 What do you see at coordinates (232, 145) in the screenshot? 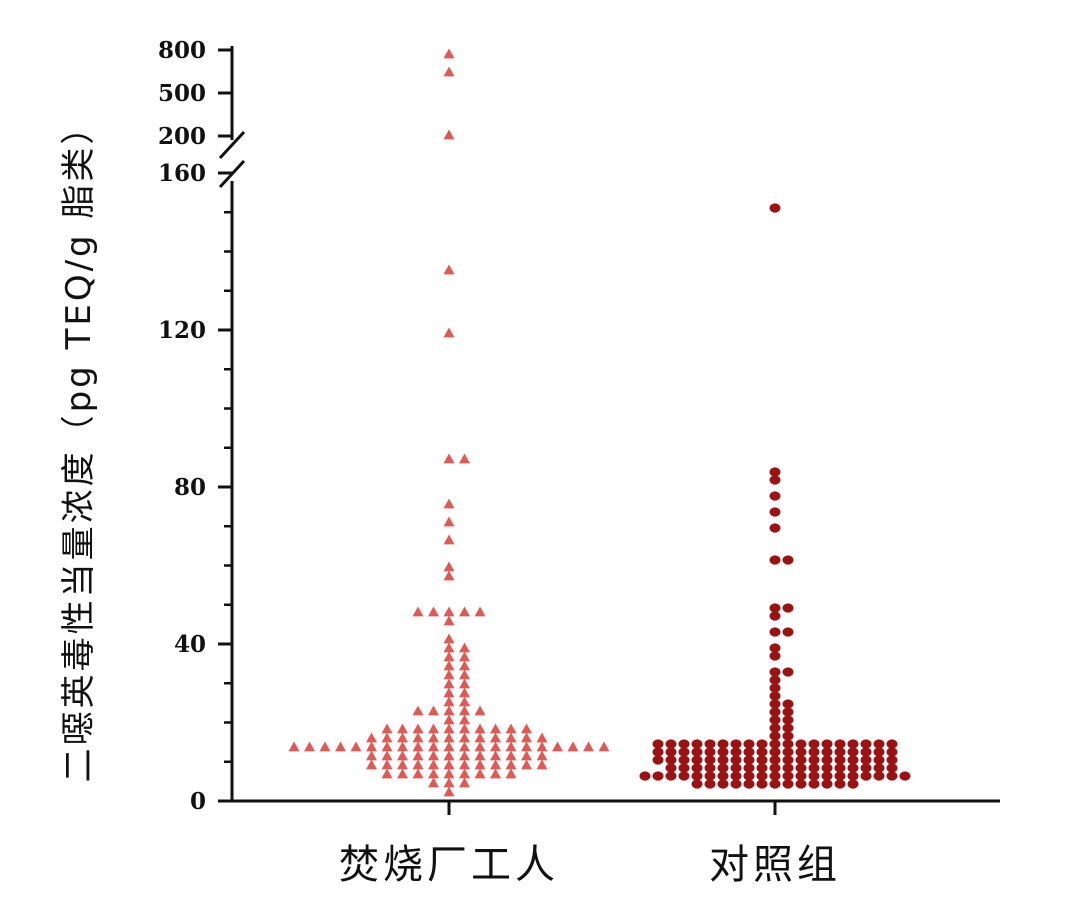
I see `axis-break-mark` at bounding box center [232, 145].